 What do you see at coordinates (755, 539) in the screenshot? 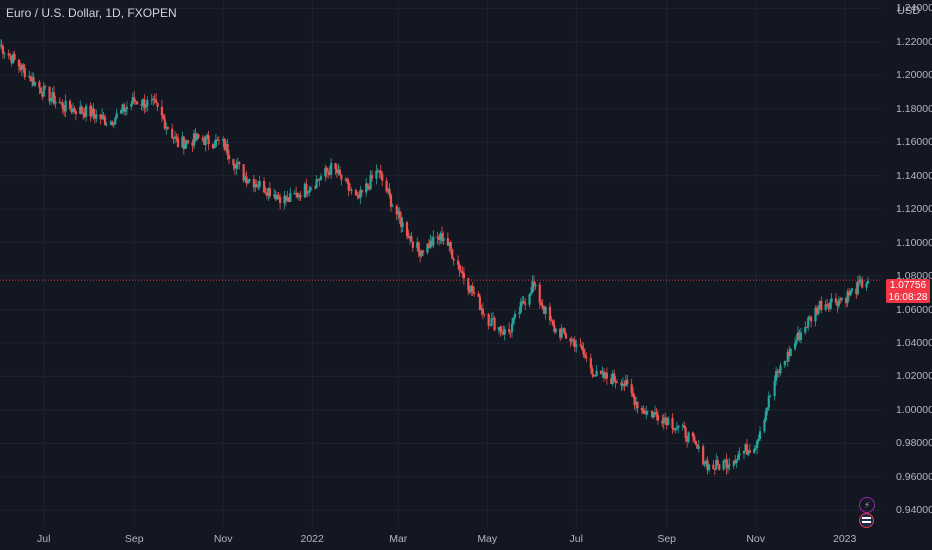
I see `time-tick-label: Nov` at bounding box center [755, 539].